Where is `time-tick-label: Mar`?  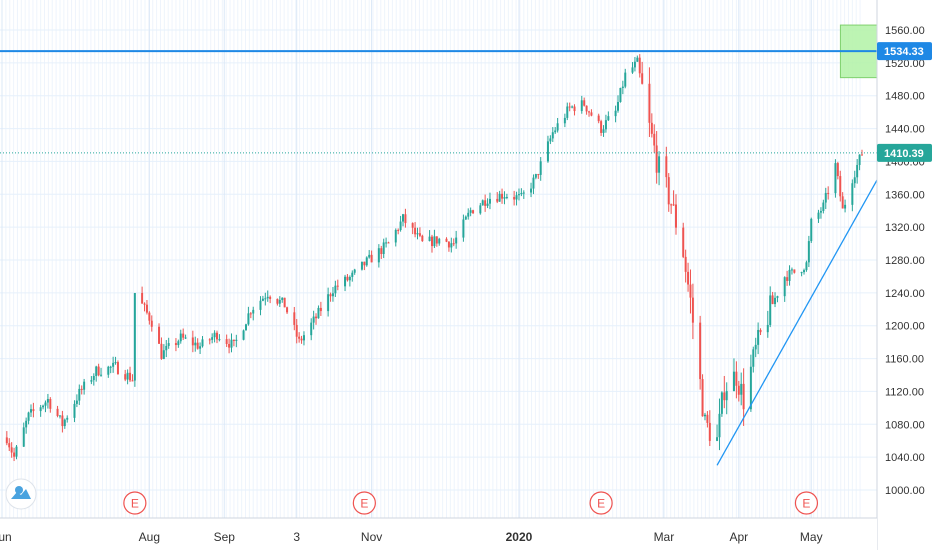
time-tick-label: Mar is located at coordinates (664, 537).